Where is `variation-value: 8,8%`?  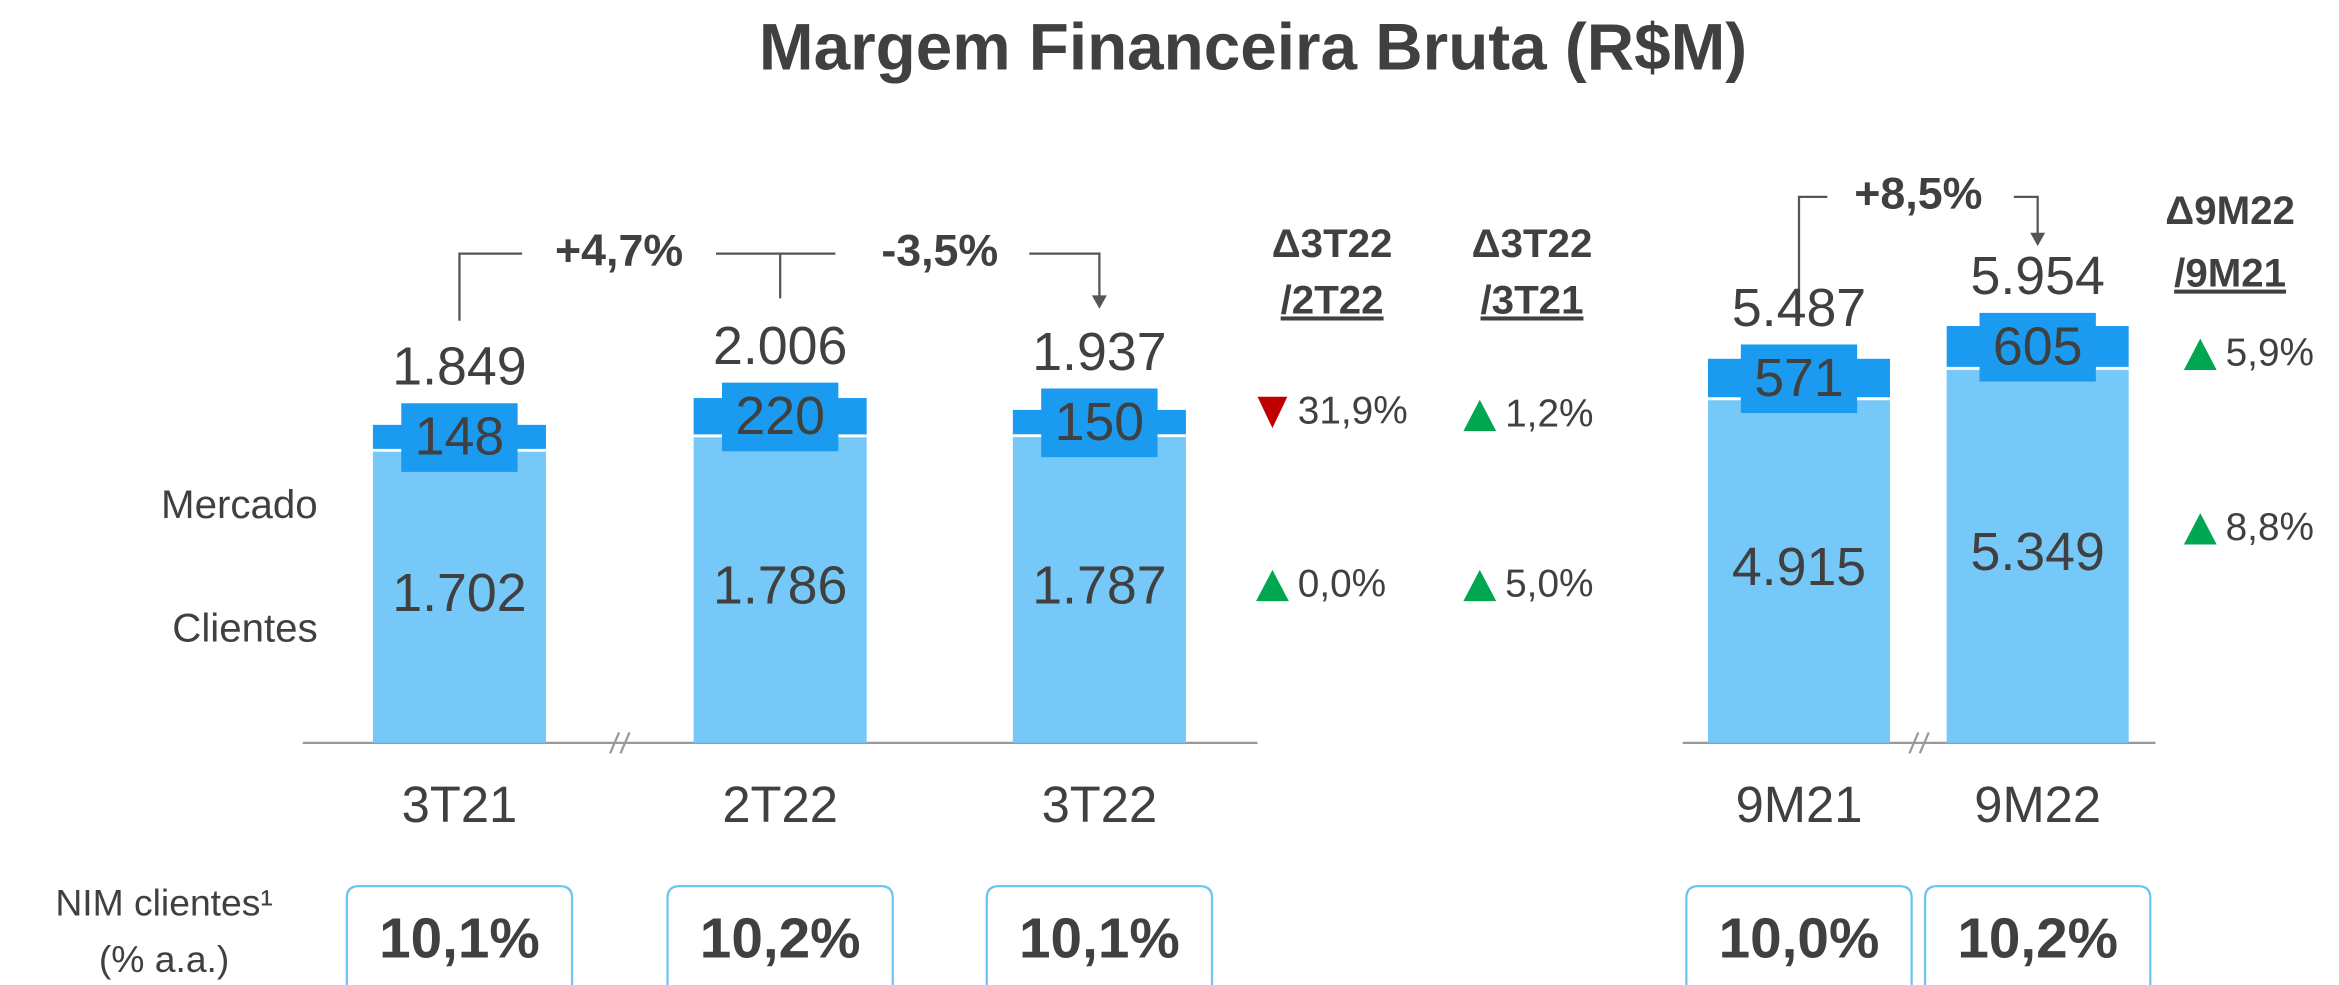 variation-value: 8,8% is located at coordinates (2270, 527).